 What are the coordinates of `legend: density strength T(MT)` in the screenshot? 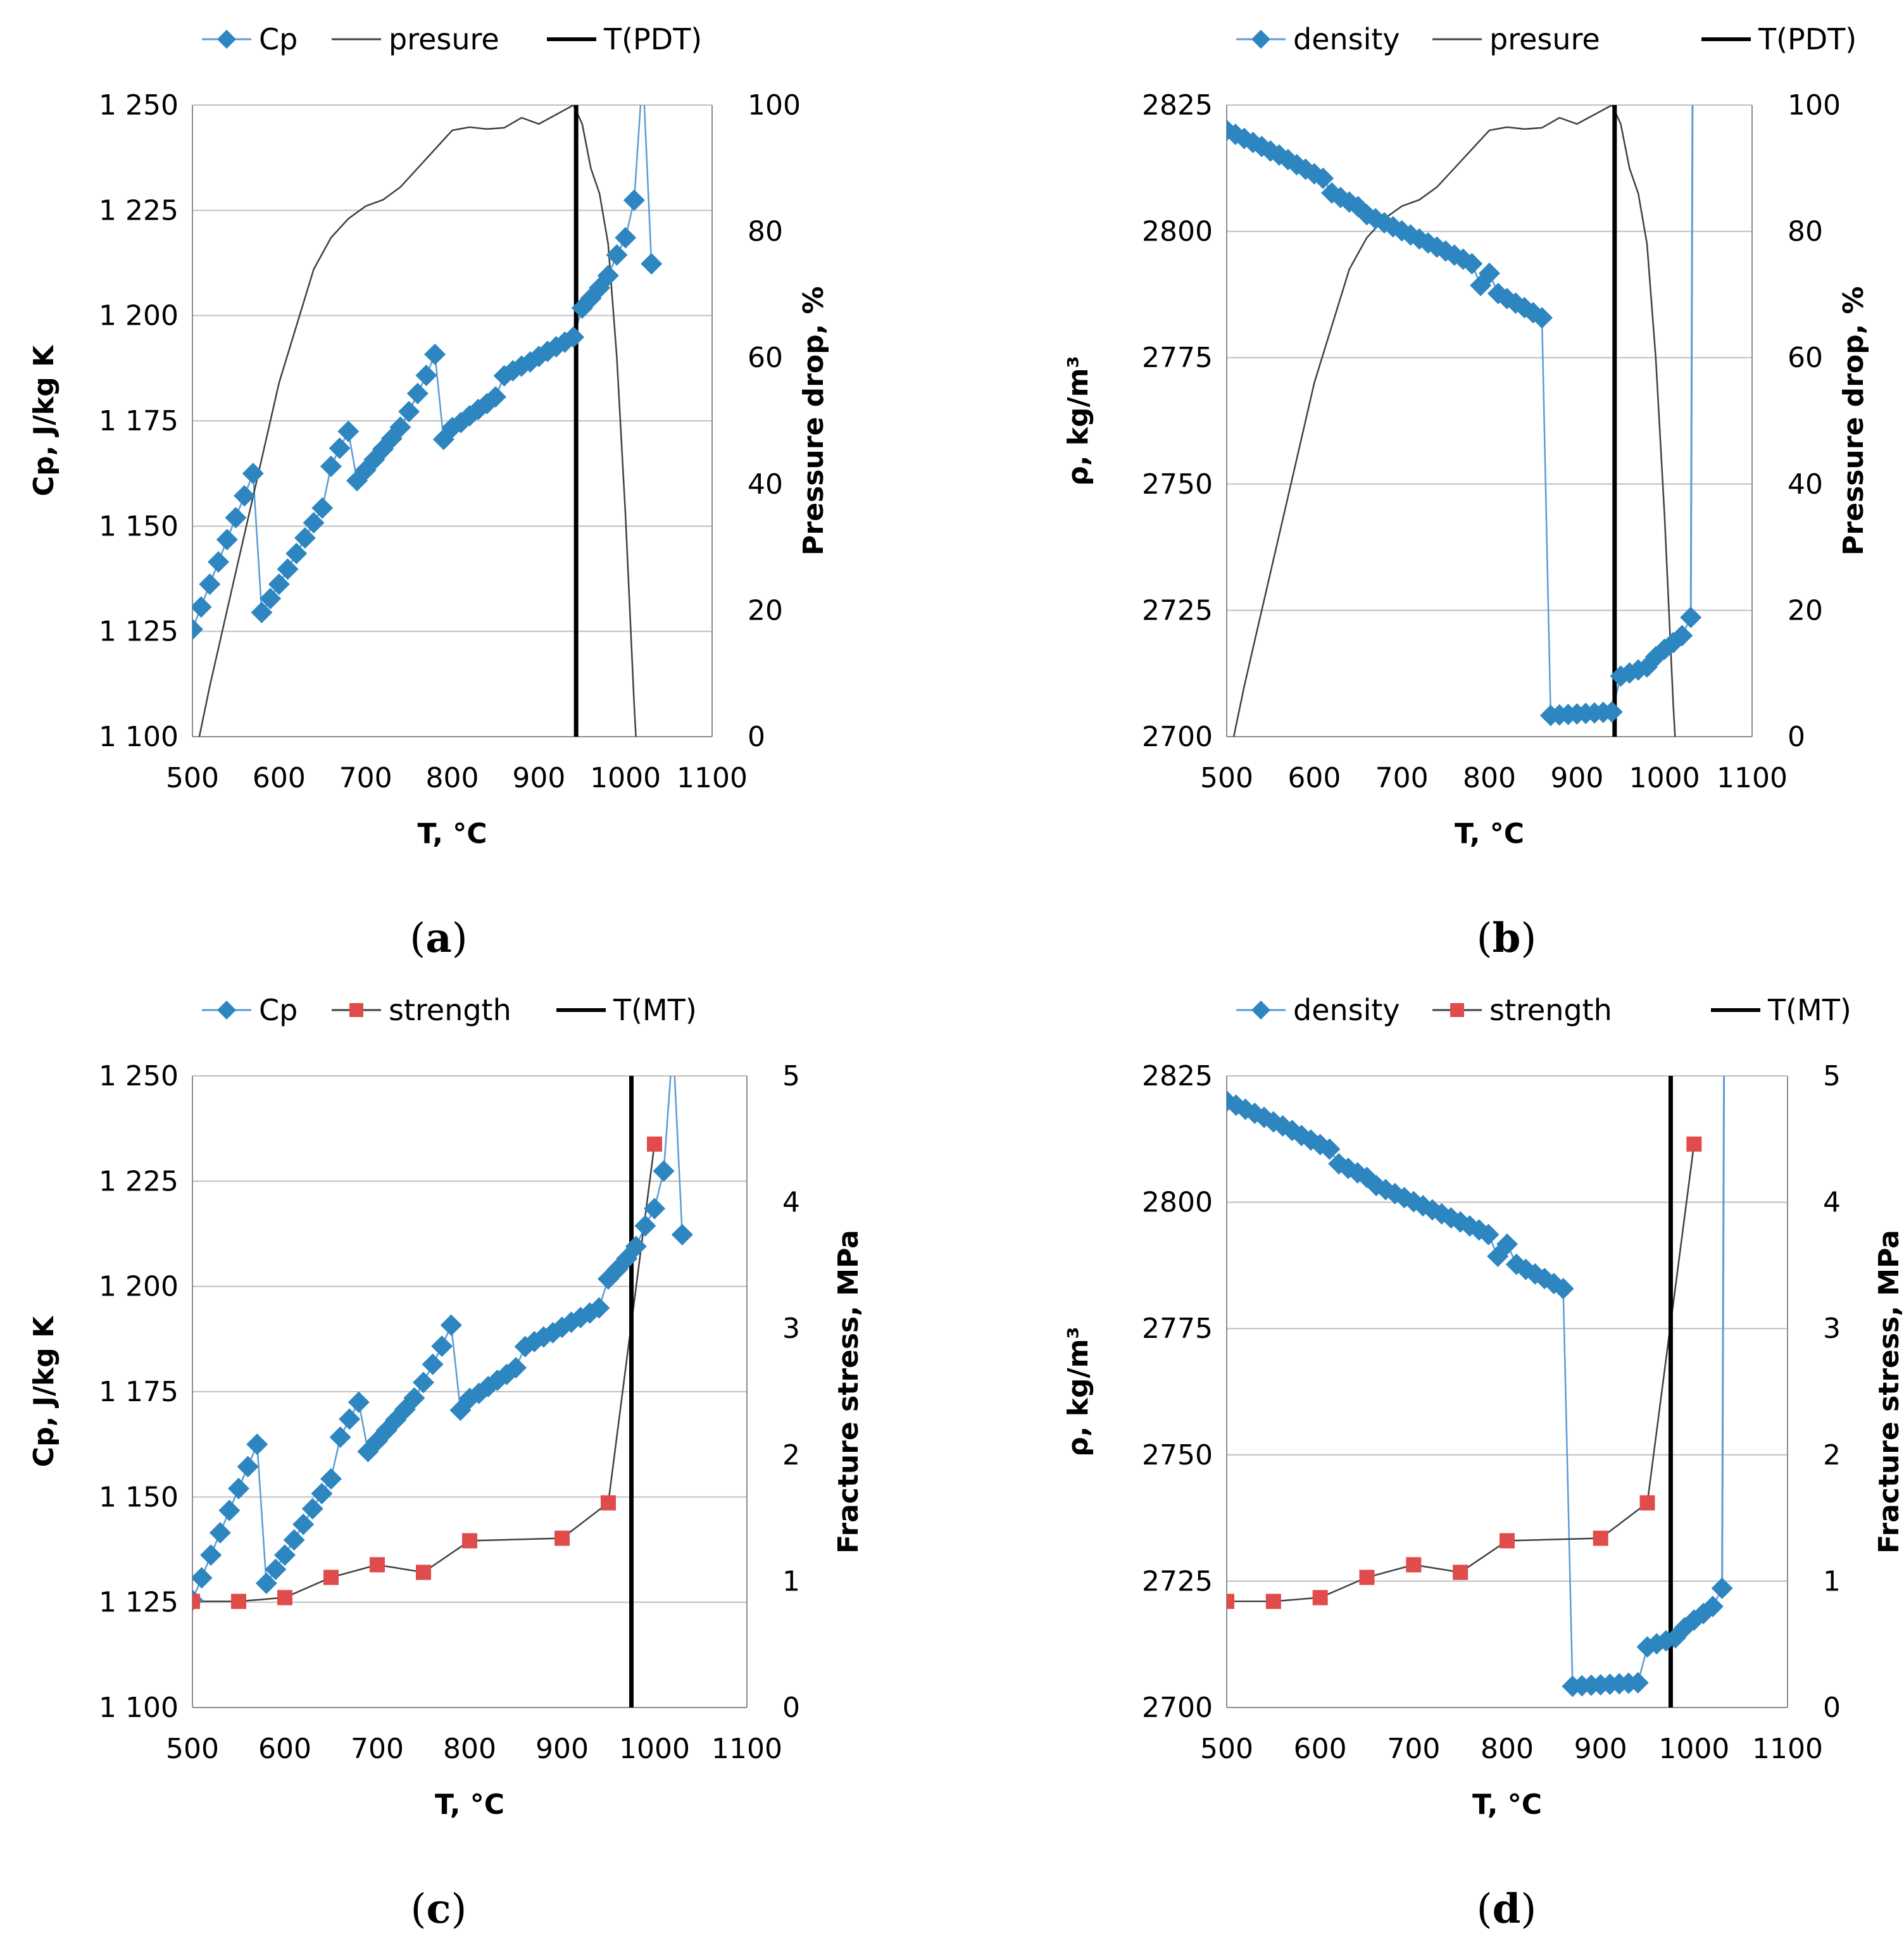 It's located at (1543, 1010).